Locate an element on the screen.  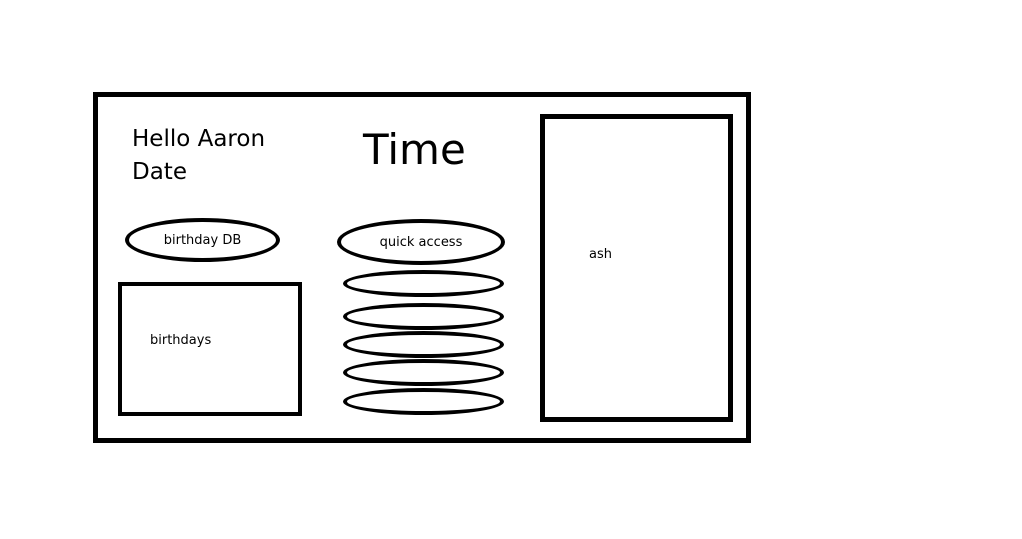
greeting-block: Hello Aaron Date is located at coordinates (198, 156).